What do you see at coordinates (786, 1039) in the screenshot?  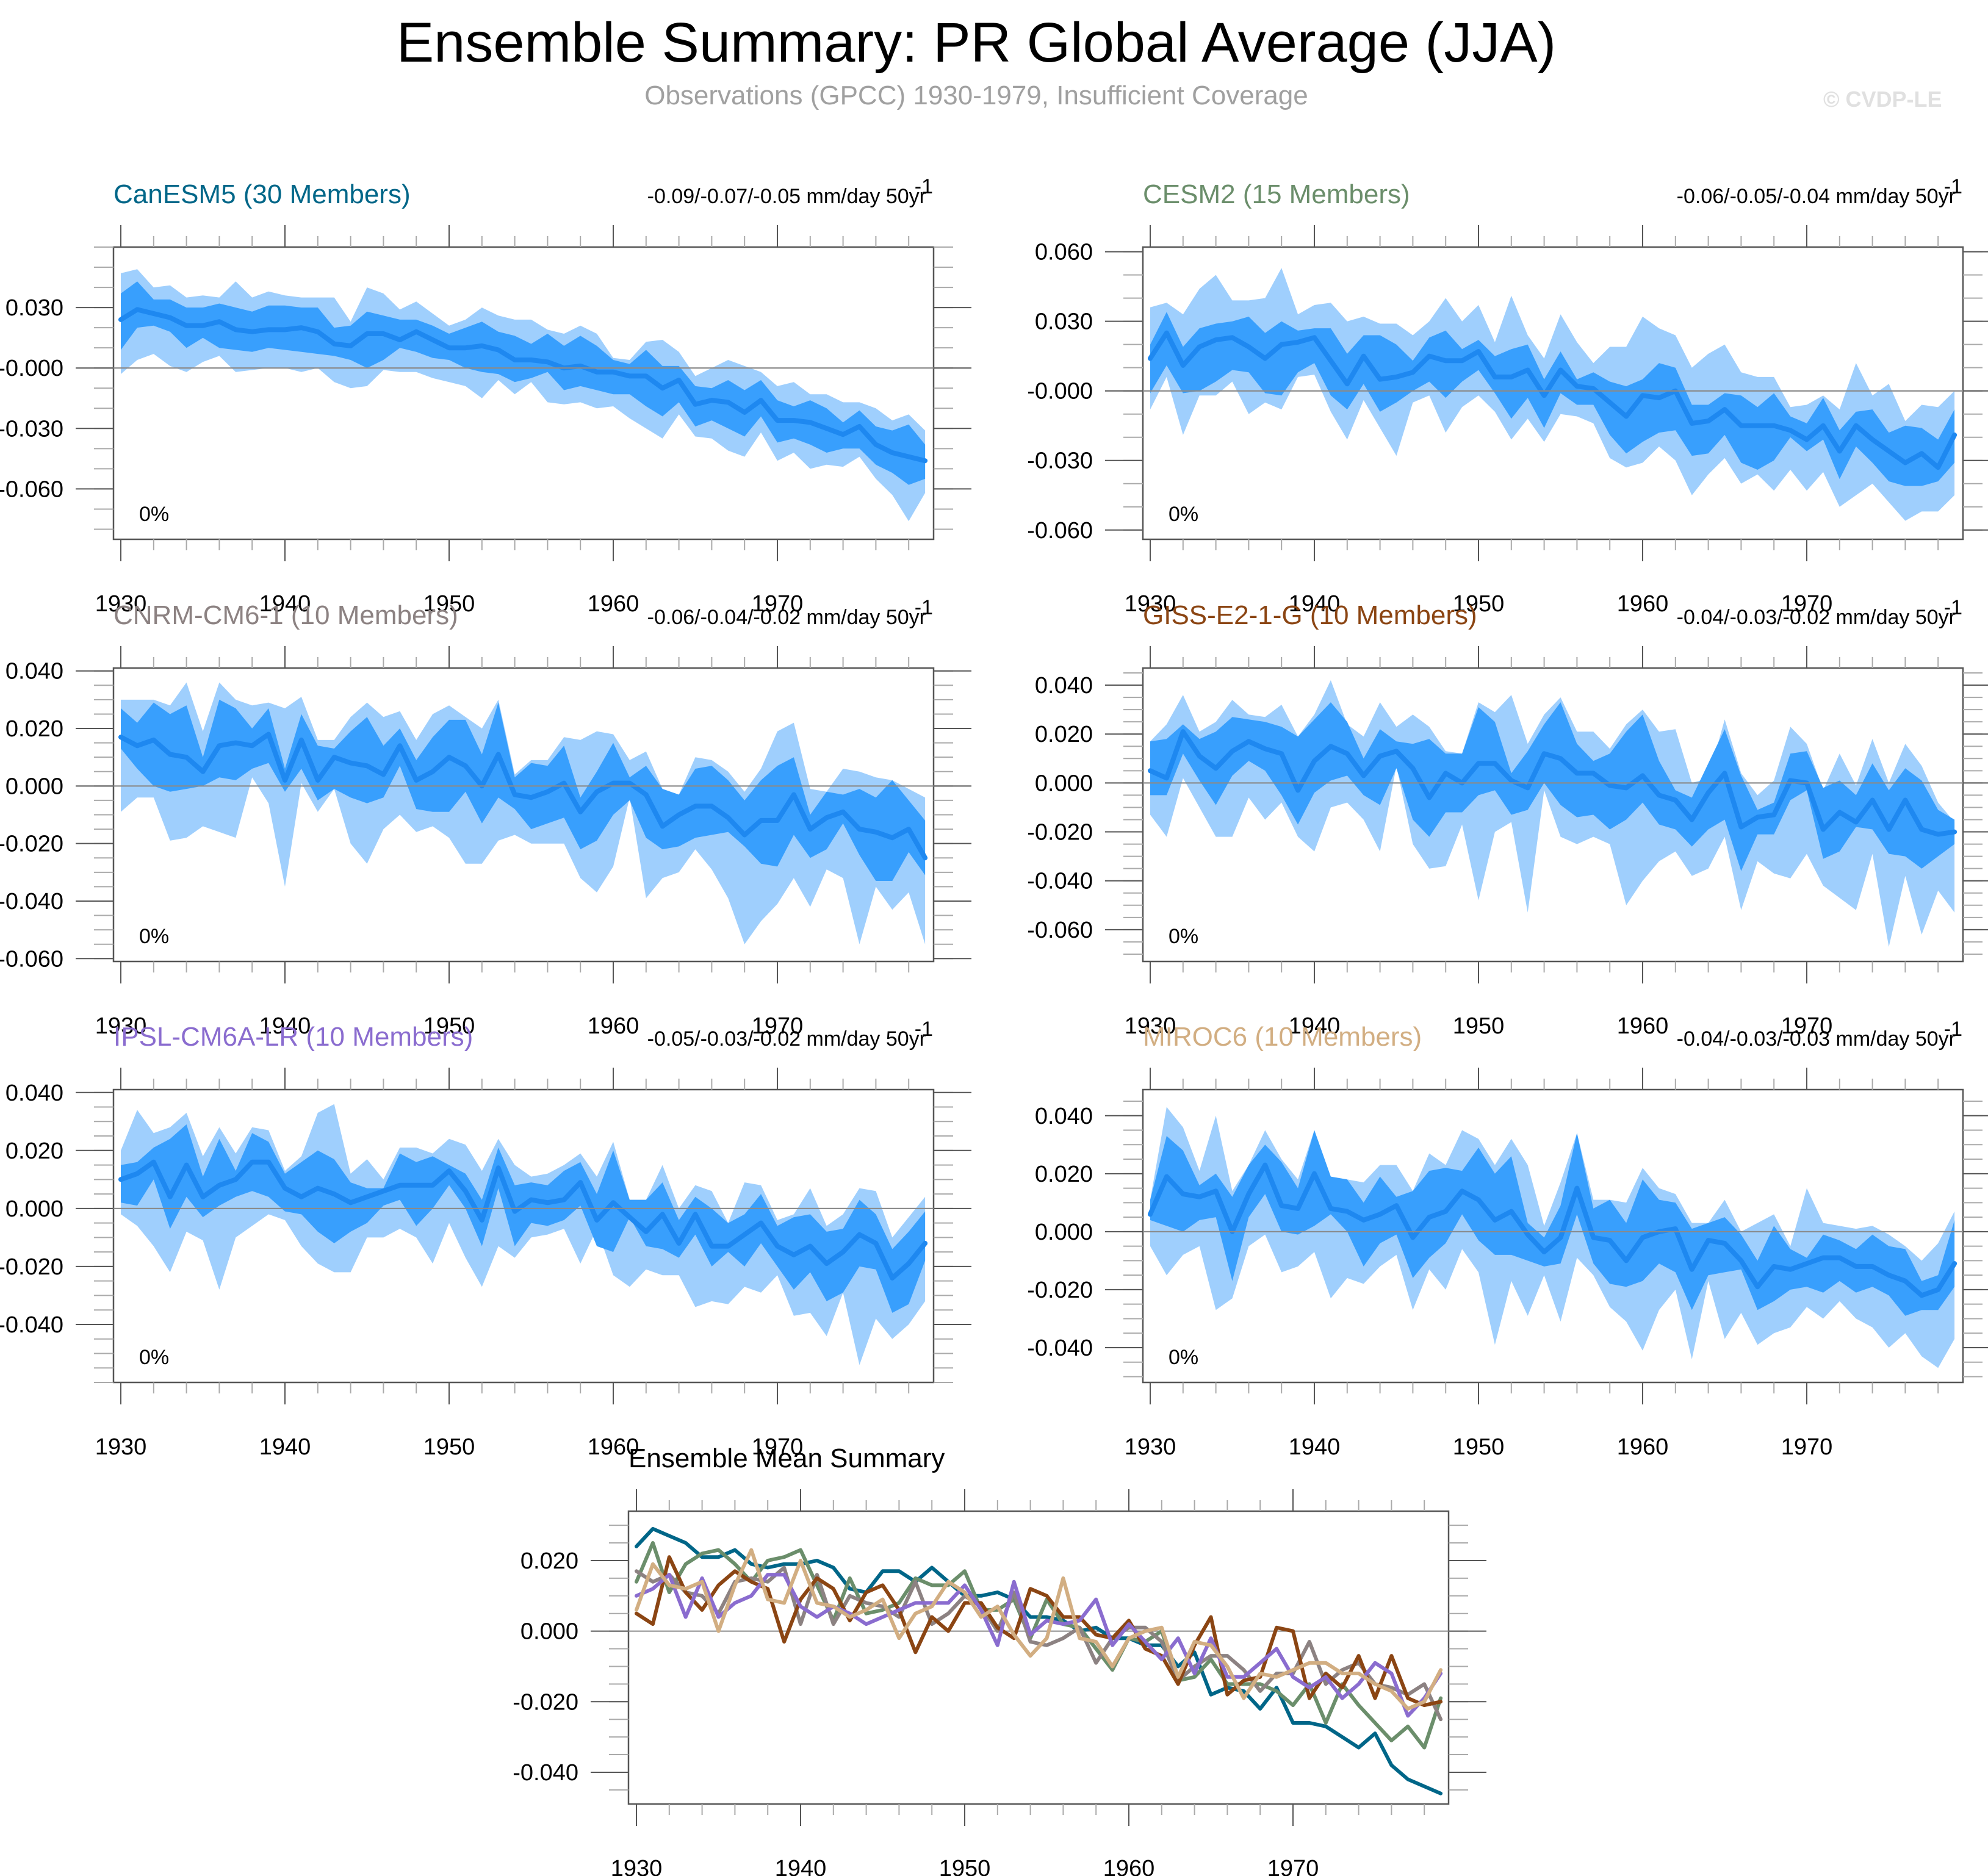 I see `trend-label: -0.05/-0.03/-0.02 mm/day 50yr` at bounding box center [786, 1039].